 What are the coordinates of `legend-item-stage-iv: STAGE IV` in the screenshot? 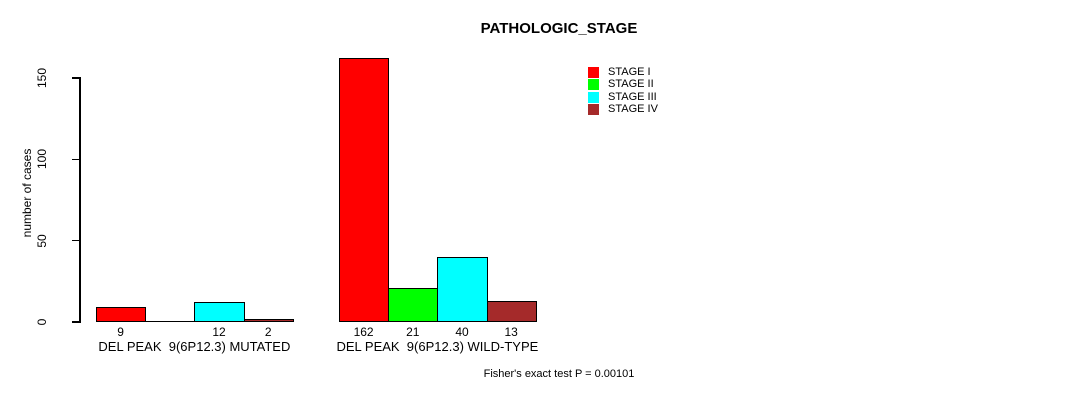 It's located at (623, 110).